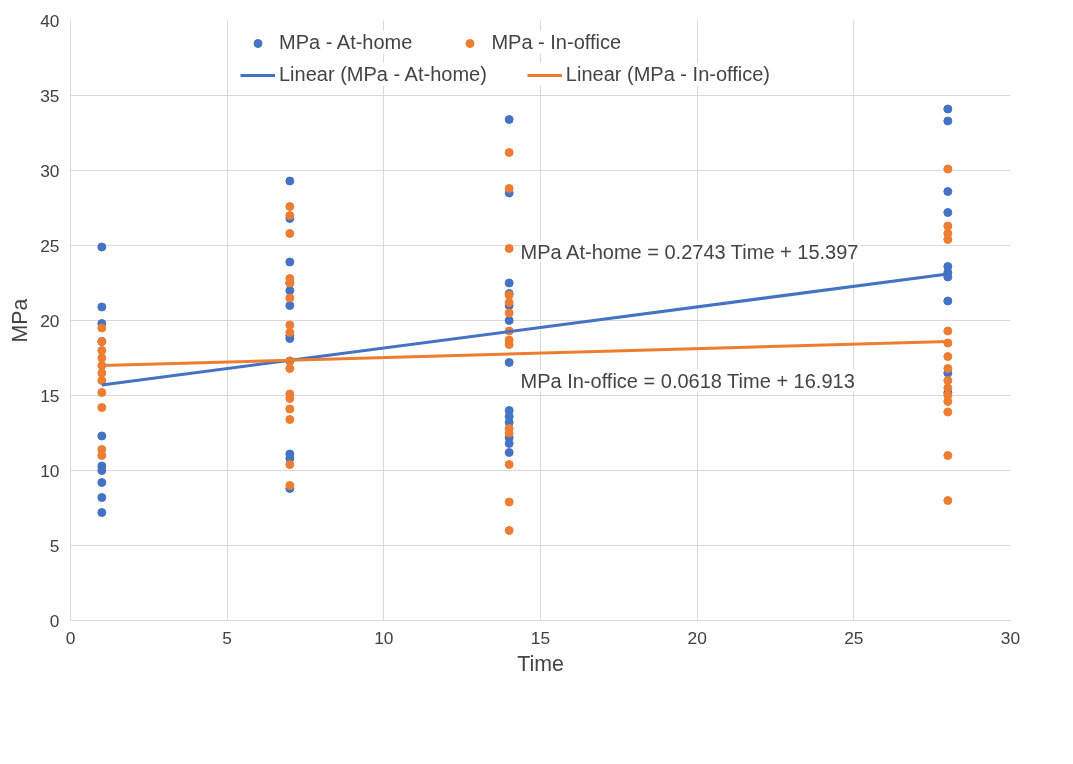 This screenshot has width=1073, height=764. I want to click on y-tick-label: 35, so click(50, 95).